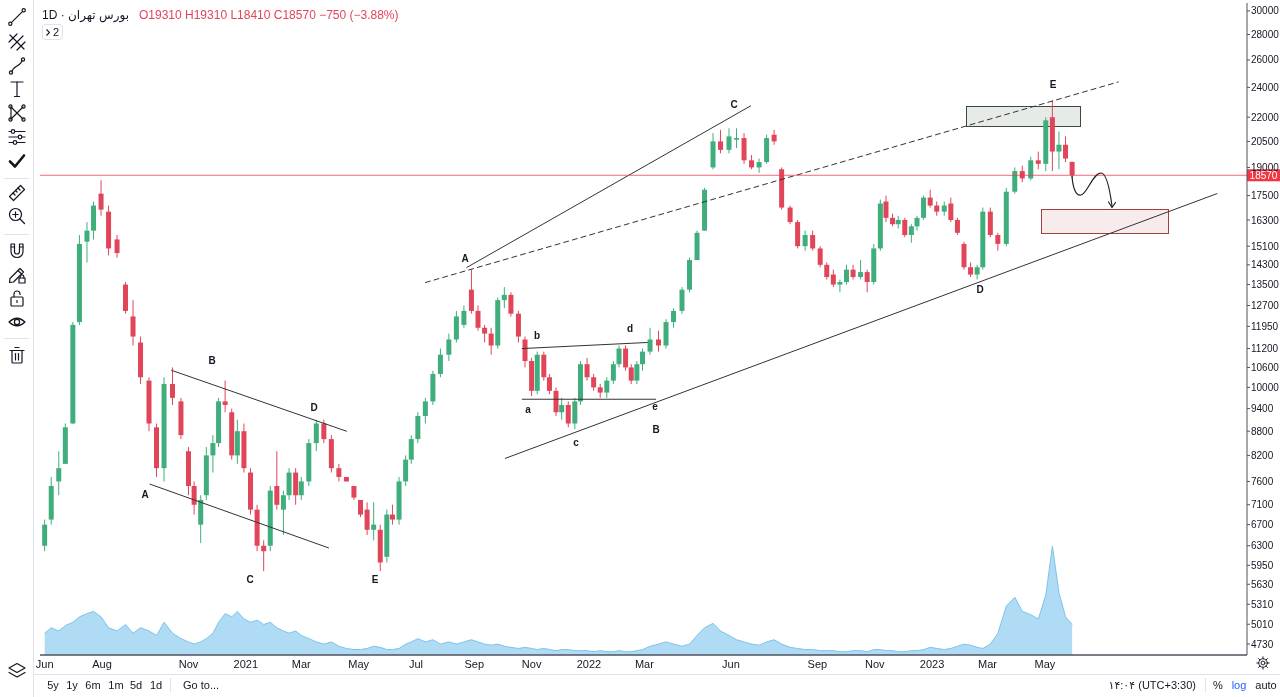  What do you see at coordinates (1265, 367) in the screenshot?
I see `y-tick-label: 10600` at bounding box center [1265, 367].